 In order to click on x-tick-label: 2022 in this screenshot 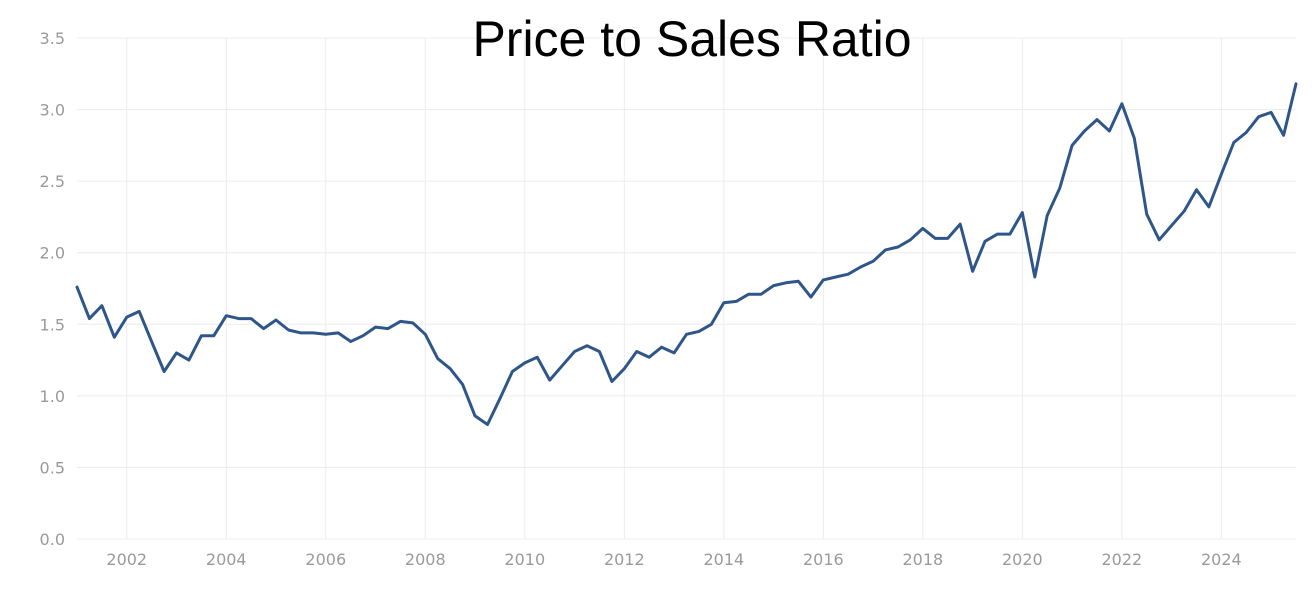, I will do `click(1121, 559)`.